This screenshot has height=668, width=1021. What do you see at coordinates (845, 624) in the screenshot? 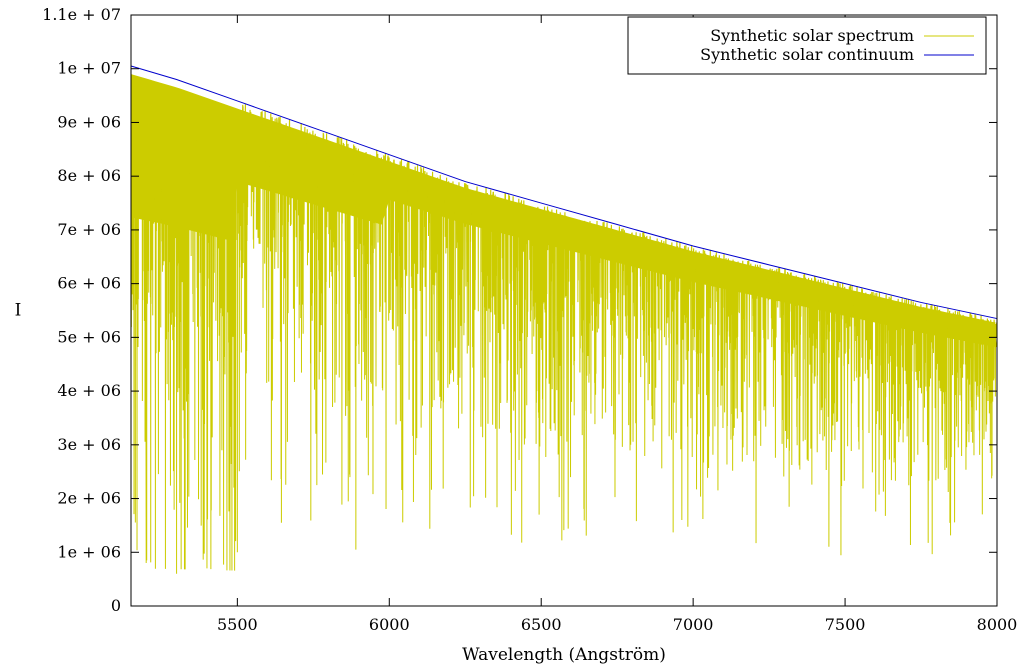
I see `x-tick-label: 7500` at bounding box center [845, 624].